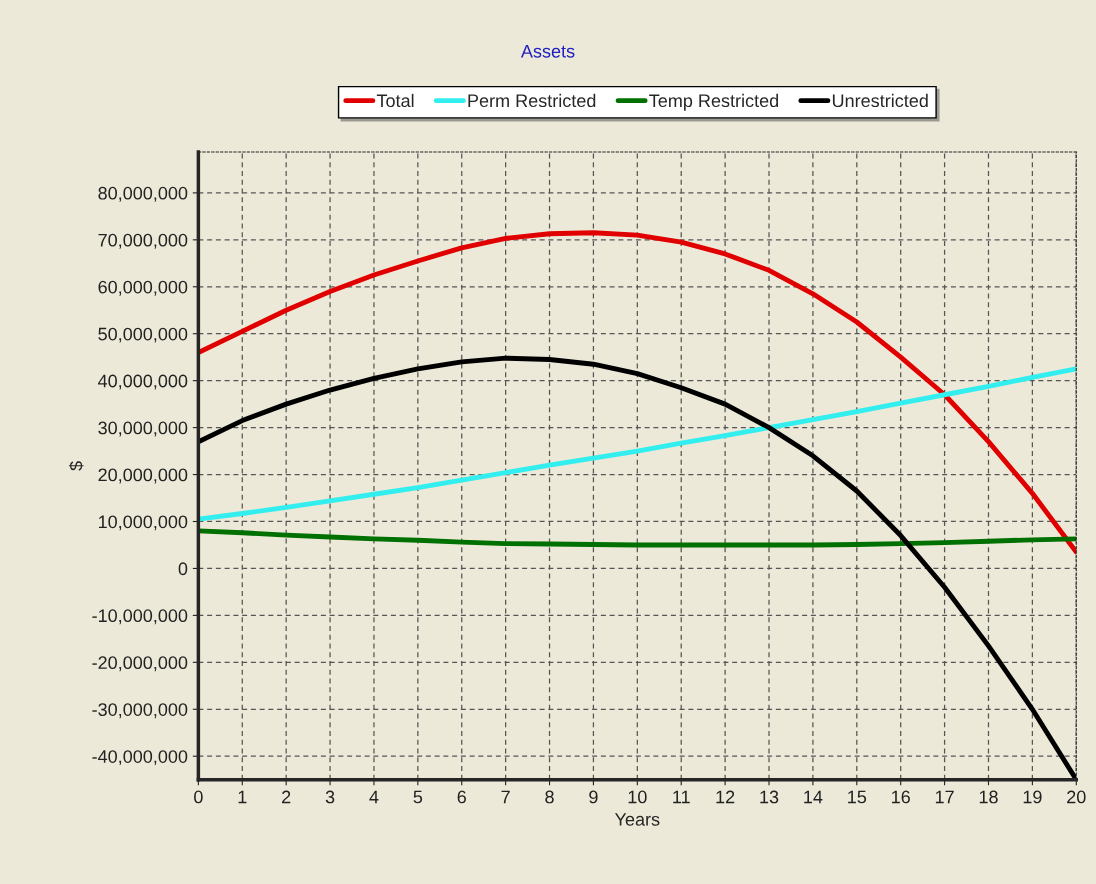  I want to click on x-axis-title: Years, so click(637, 819).